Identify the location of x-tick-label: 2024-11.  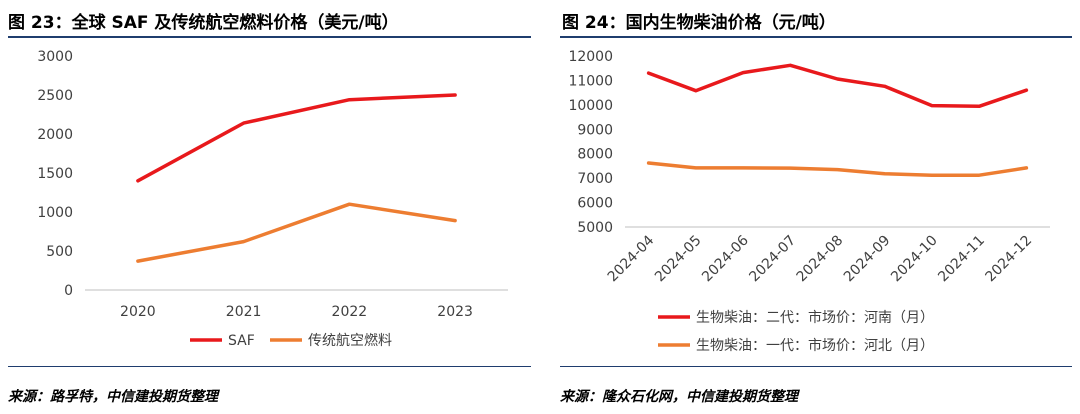
(961, 259).